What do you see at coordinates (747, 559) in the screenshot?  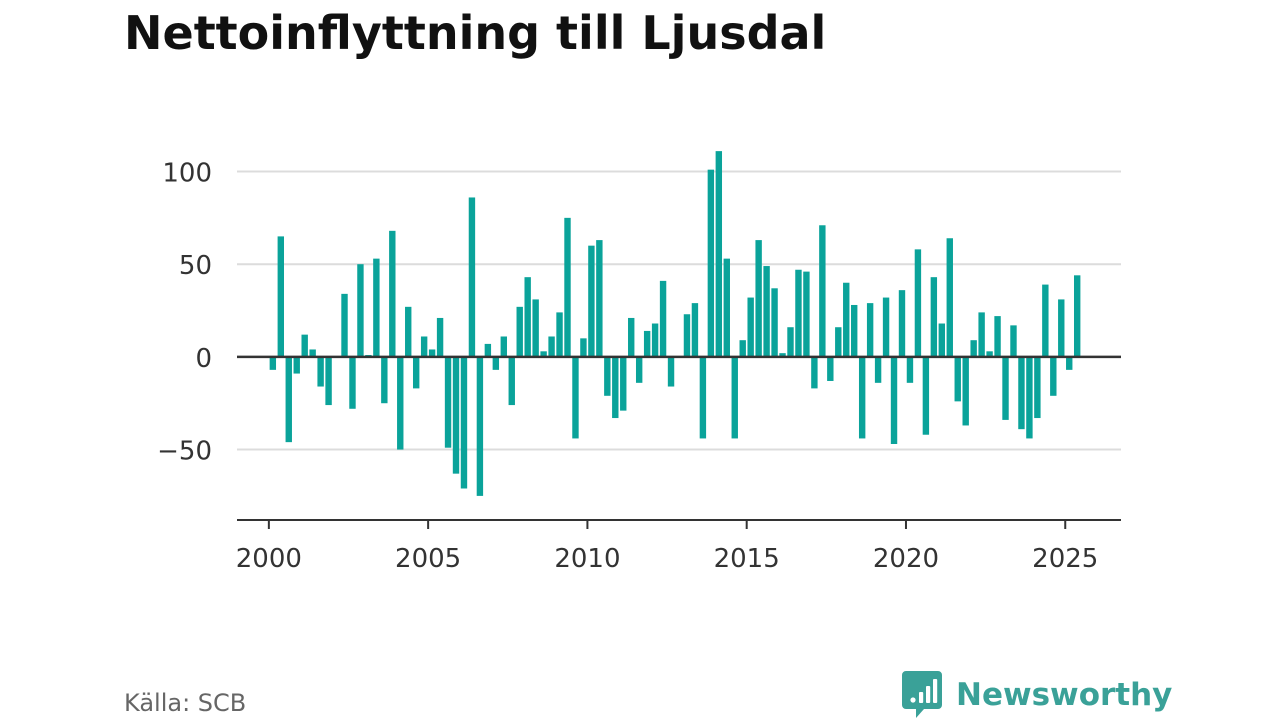 I see `x-tick-label: 2015` at bounding box center [747, 559].